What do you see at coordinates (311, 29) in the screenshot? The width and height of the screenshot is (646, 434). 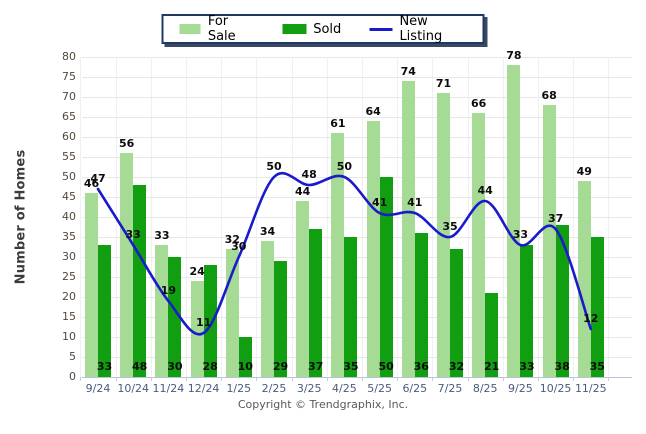 I see `legend-item-sold: Sold` at bounding box center [311, 29].